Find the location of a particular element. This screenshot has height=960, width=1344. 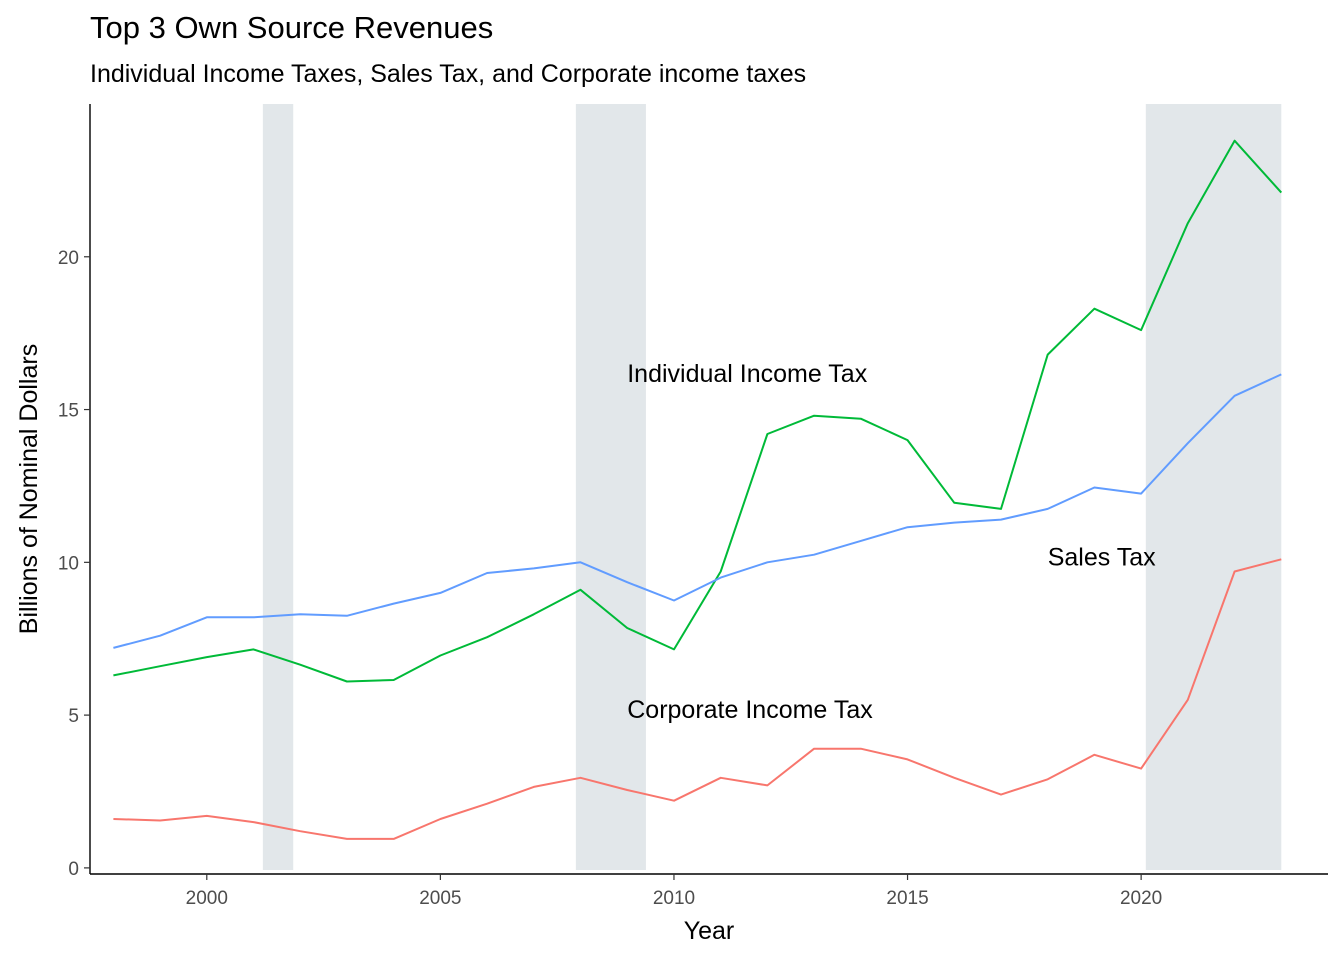

chart-title: Top 3 Own Source Revenues is located at coordinates (292, 27).